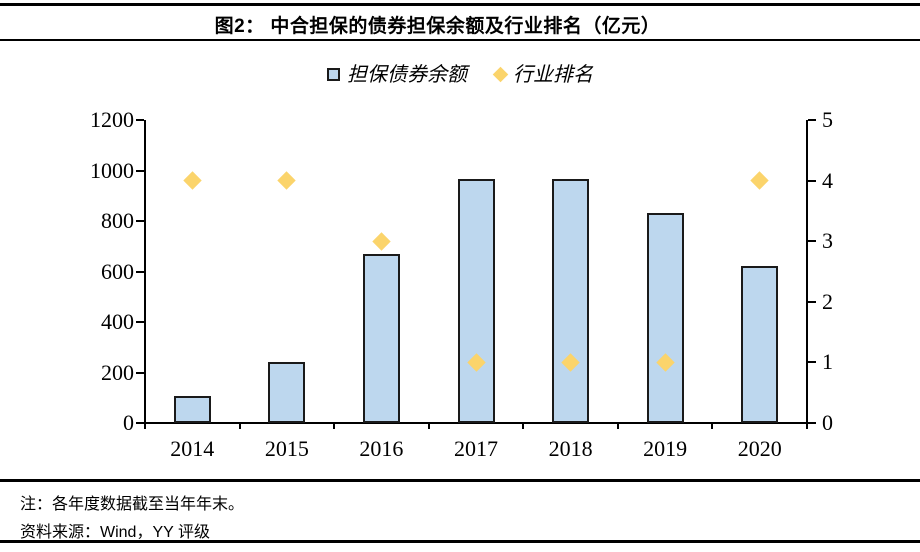 Image resolution: width=920 pixels, height=552 pixels. I want to click on legend-label-industry-rank: 行业排名, so click(553, 74).